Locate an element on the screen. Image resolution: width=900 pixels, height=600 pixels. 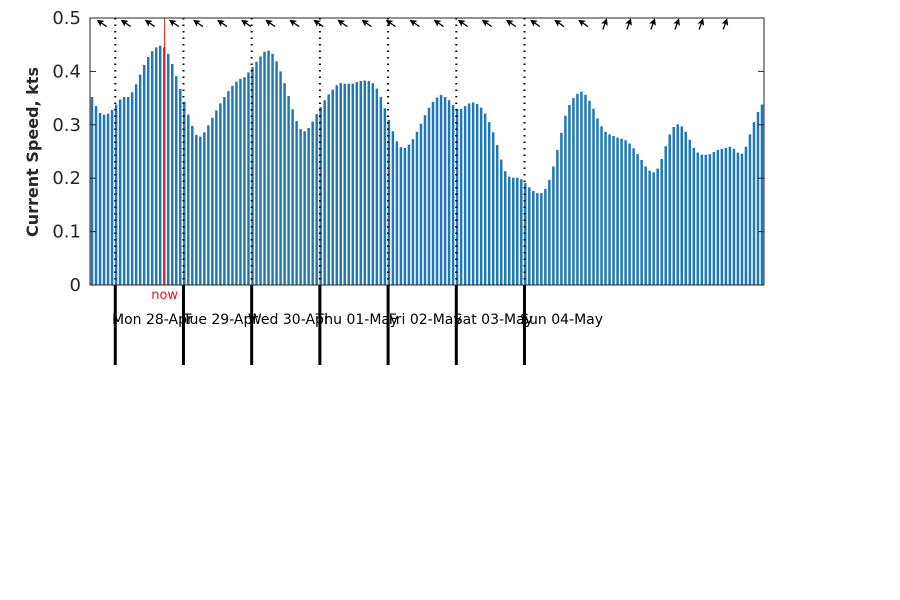
day-label: Thu 01-May is located at coordinates (357, 320).